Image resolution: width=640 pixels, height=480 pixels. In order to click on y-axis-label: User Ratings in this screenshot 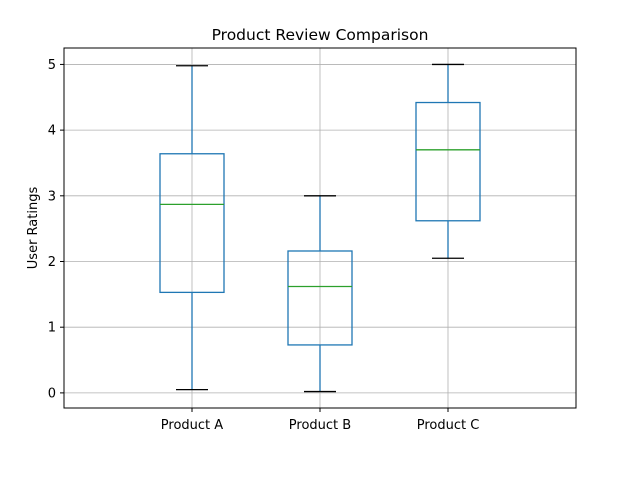, I will do `click(33, 228)`.